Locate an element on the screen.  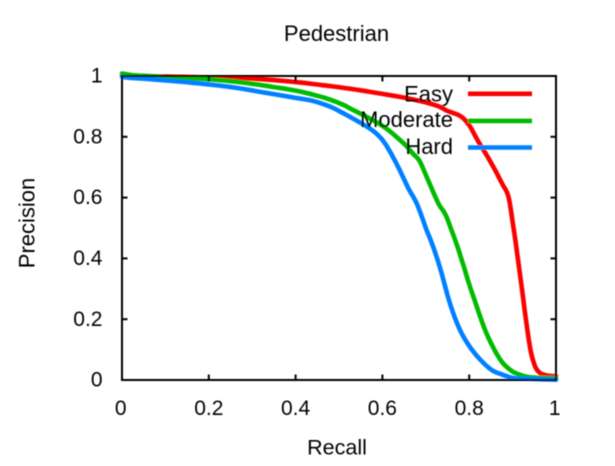
svg-text: Hard is located at coordinates (429, 146).